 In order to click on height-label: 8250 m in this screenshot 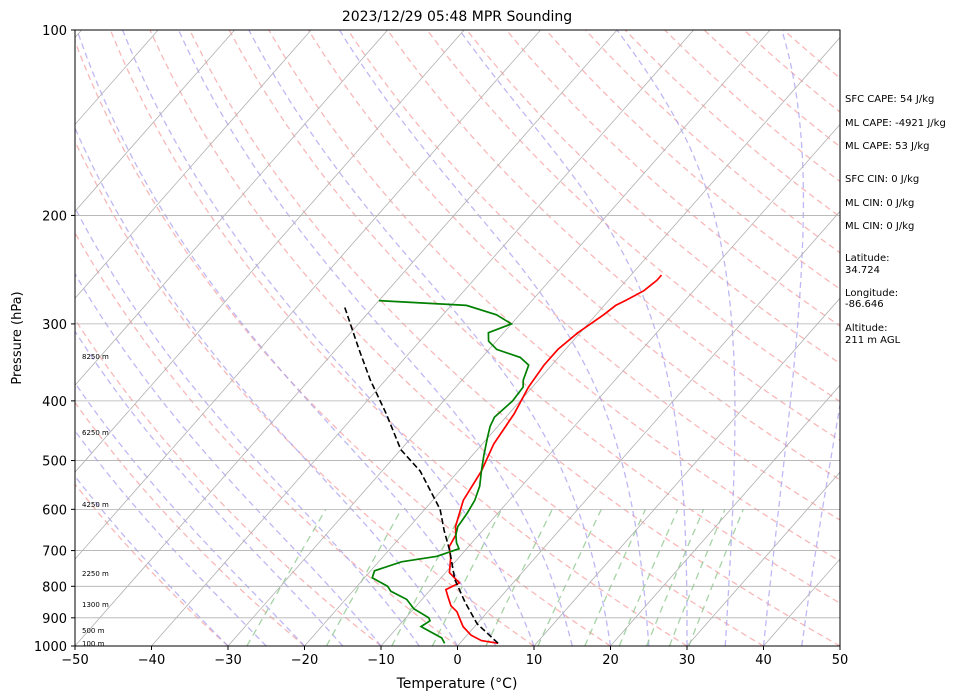, I will do `click(95, 357)`.